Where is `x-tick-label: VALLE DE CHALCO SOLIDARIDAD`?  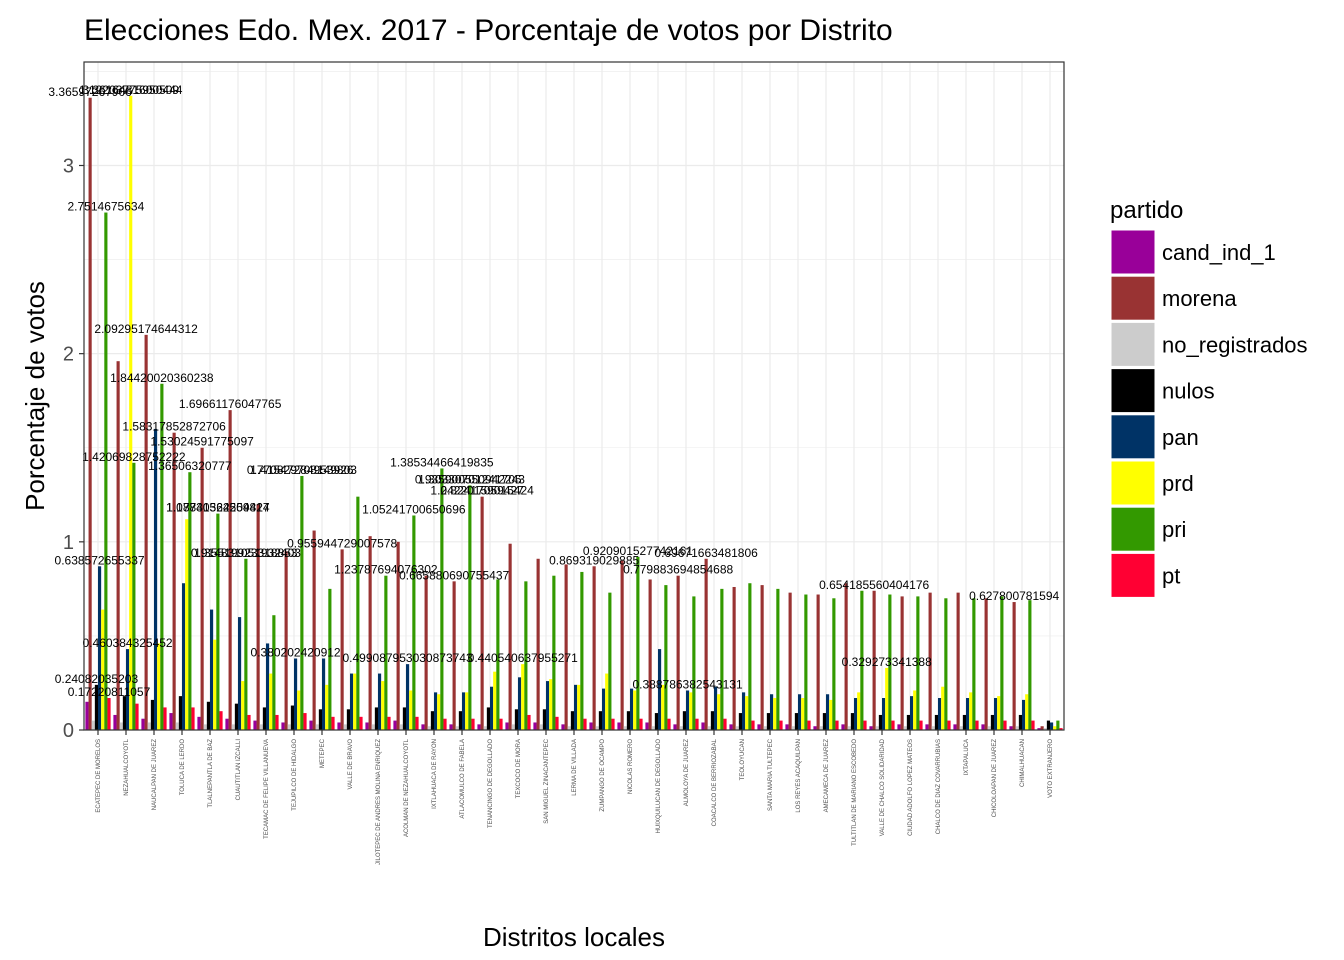
x-tick-label: VALLE DE CHALCO SOLIDARIDAD is located at coordinates (883, 787).